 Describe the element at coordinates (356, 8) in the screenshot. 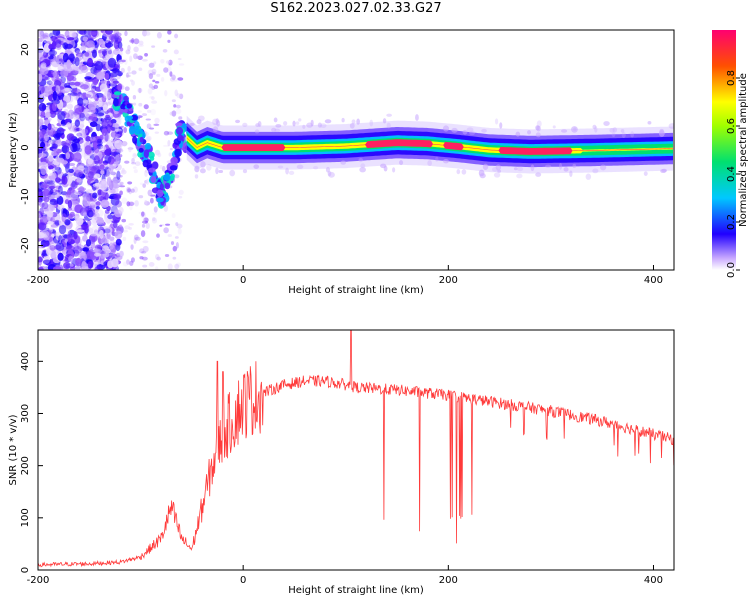

I see `chart-title: S162.2023.027.02.33.G27` at that location.